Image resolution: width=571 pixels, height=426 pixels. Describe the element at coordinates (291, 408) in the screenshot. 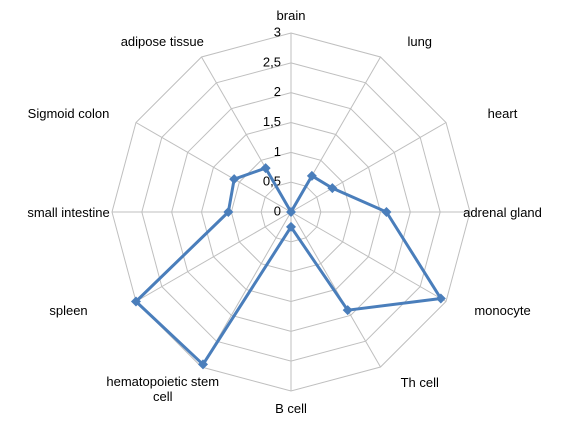

I see `category-label: B cell` at that location.